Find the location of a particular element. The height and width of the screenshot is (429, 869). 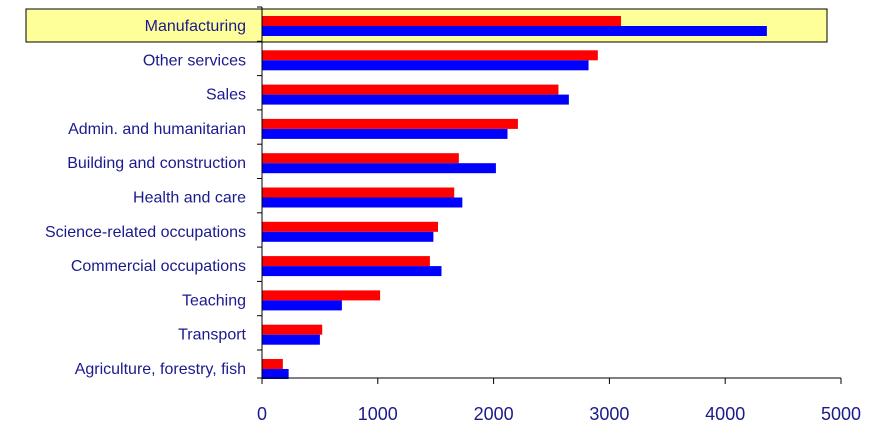

category-label: Science-related occupations is located at coordinates (145, 232).